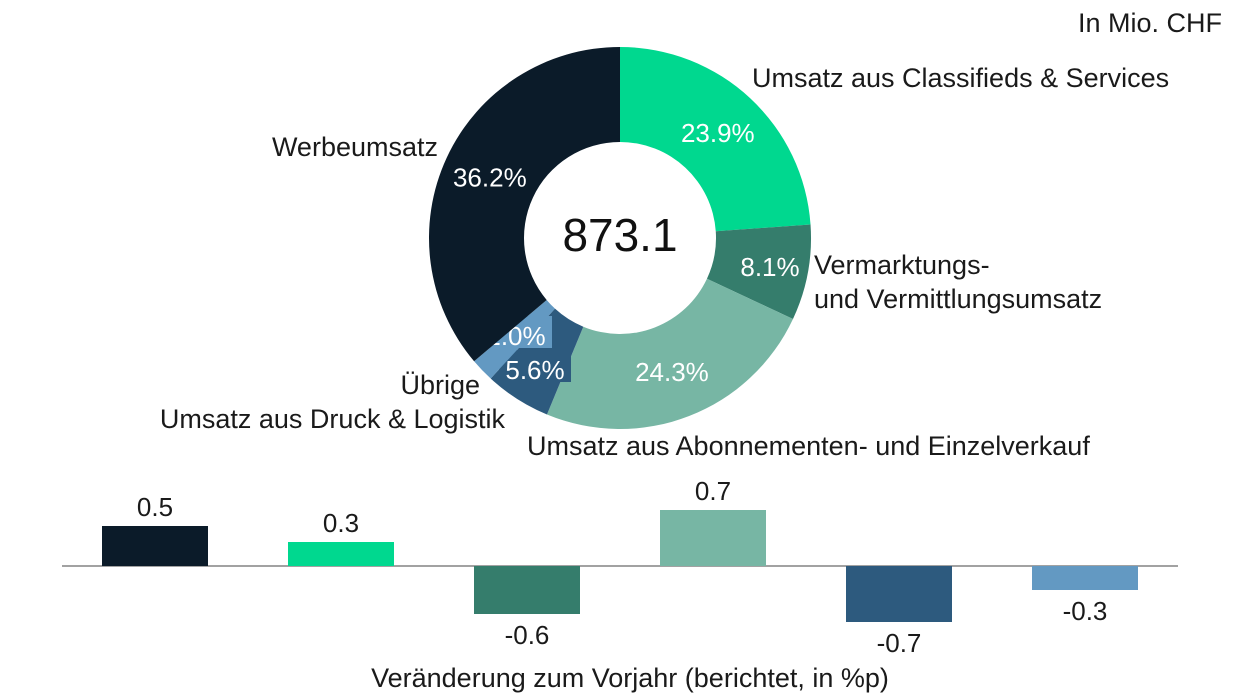 Image resolution: width=1240 pixels, height=698 pixels. I want to click on bar-value-label: -0.6, so click(527, 635).